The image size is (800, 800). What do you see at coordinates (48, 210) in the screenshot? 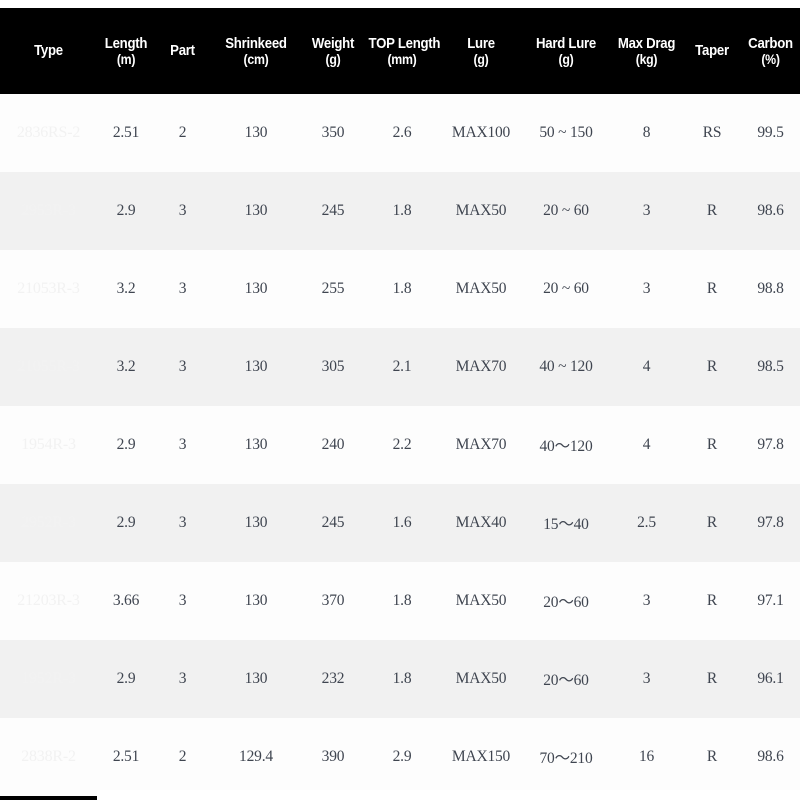
I see `cell-type: 2953R-3` at bounding box center [48, 210].